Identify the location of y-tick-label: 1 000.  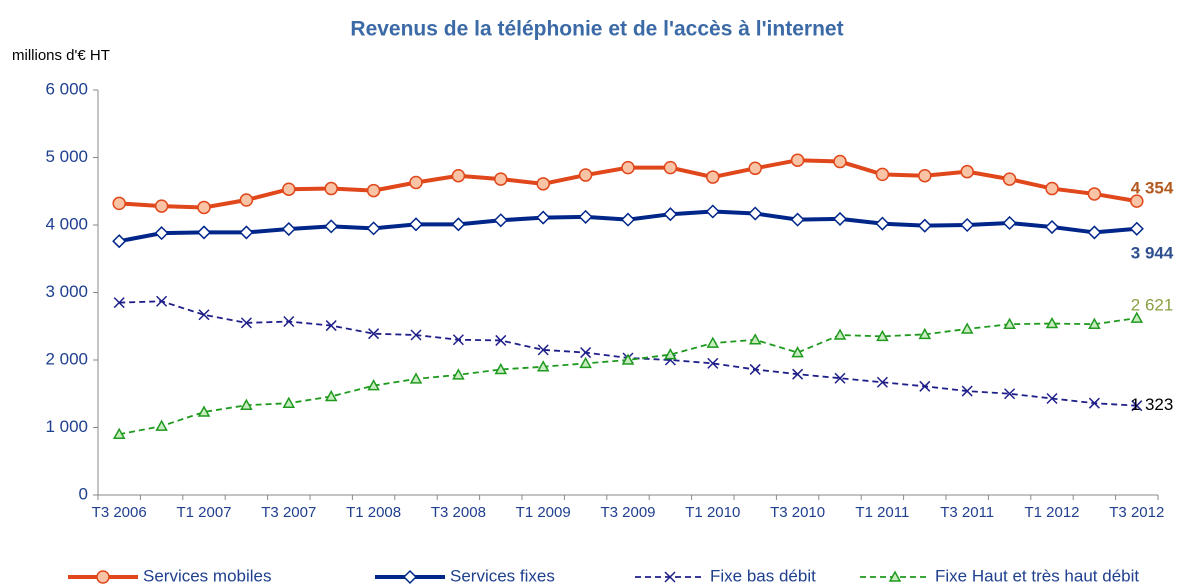
(66, 426).